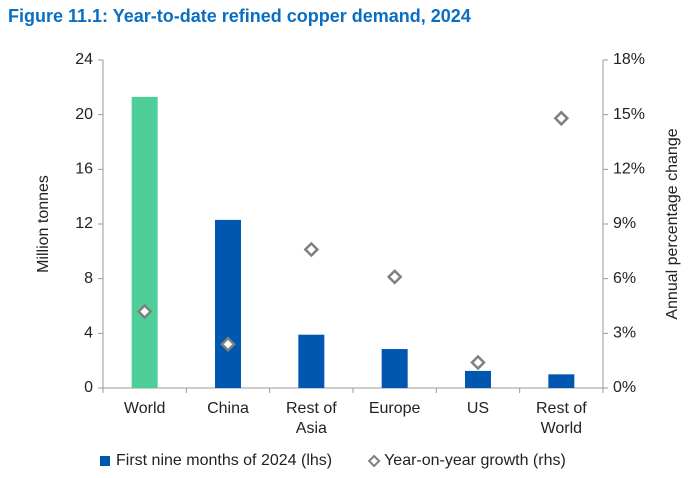 This screenshot has height=478, width=698. What do you see at coordinates (629, 114) in the screenshot?
I see `y2-tick-label: 15%` at bounding box center [629, 114].